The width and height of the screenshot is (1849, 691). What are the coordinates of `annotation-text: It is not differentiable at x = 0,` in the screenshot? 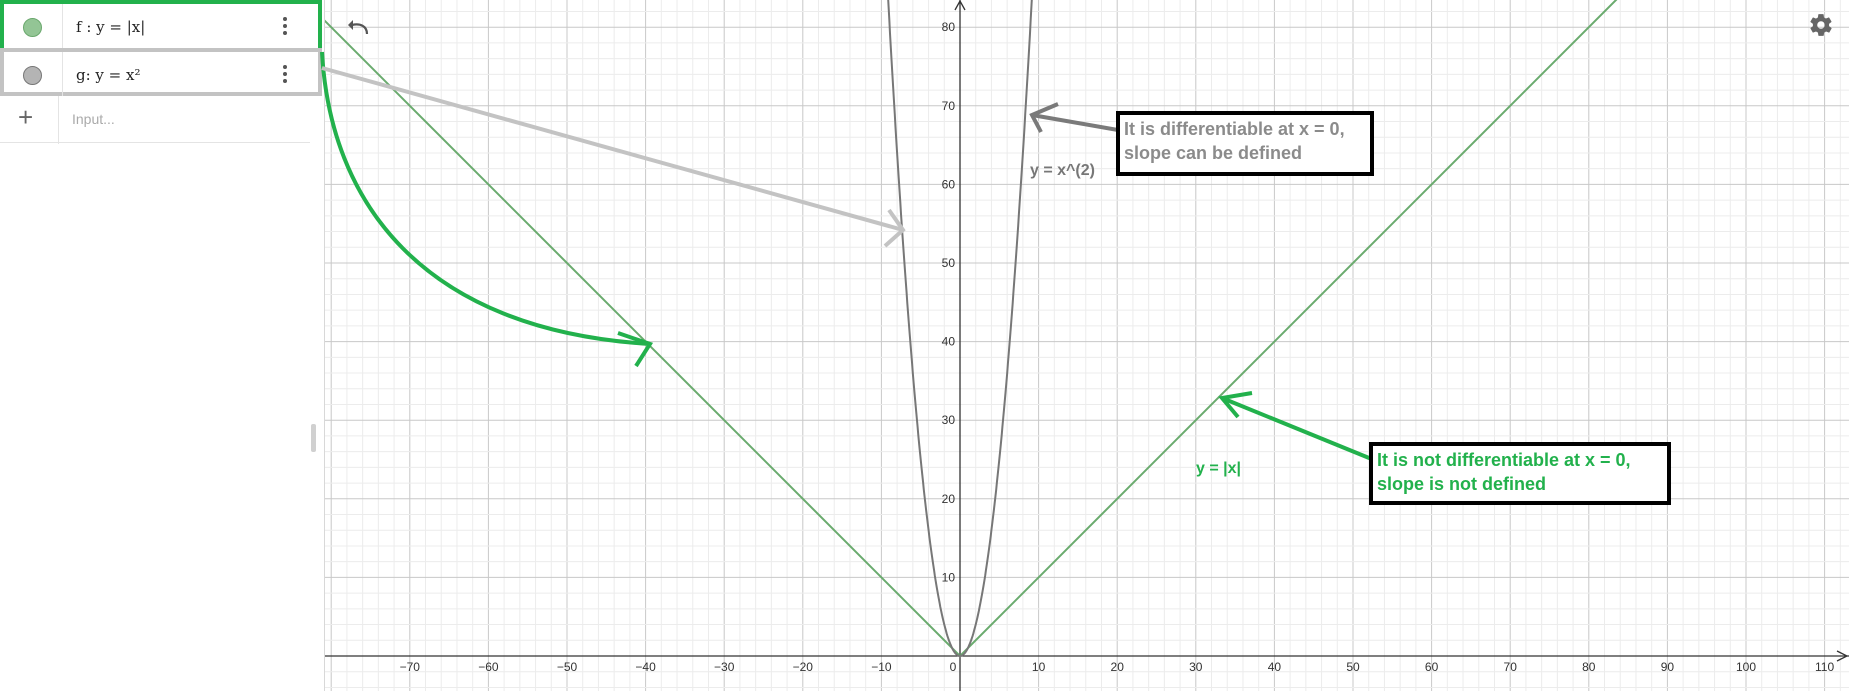 It's located at (1504, 460).